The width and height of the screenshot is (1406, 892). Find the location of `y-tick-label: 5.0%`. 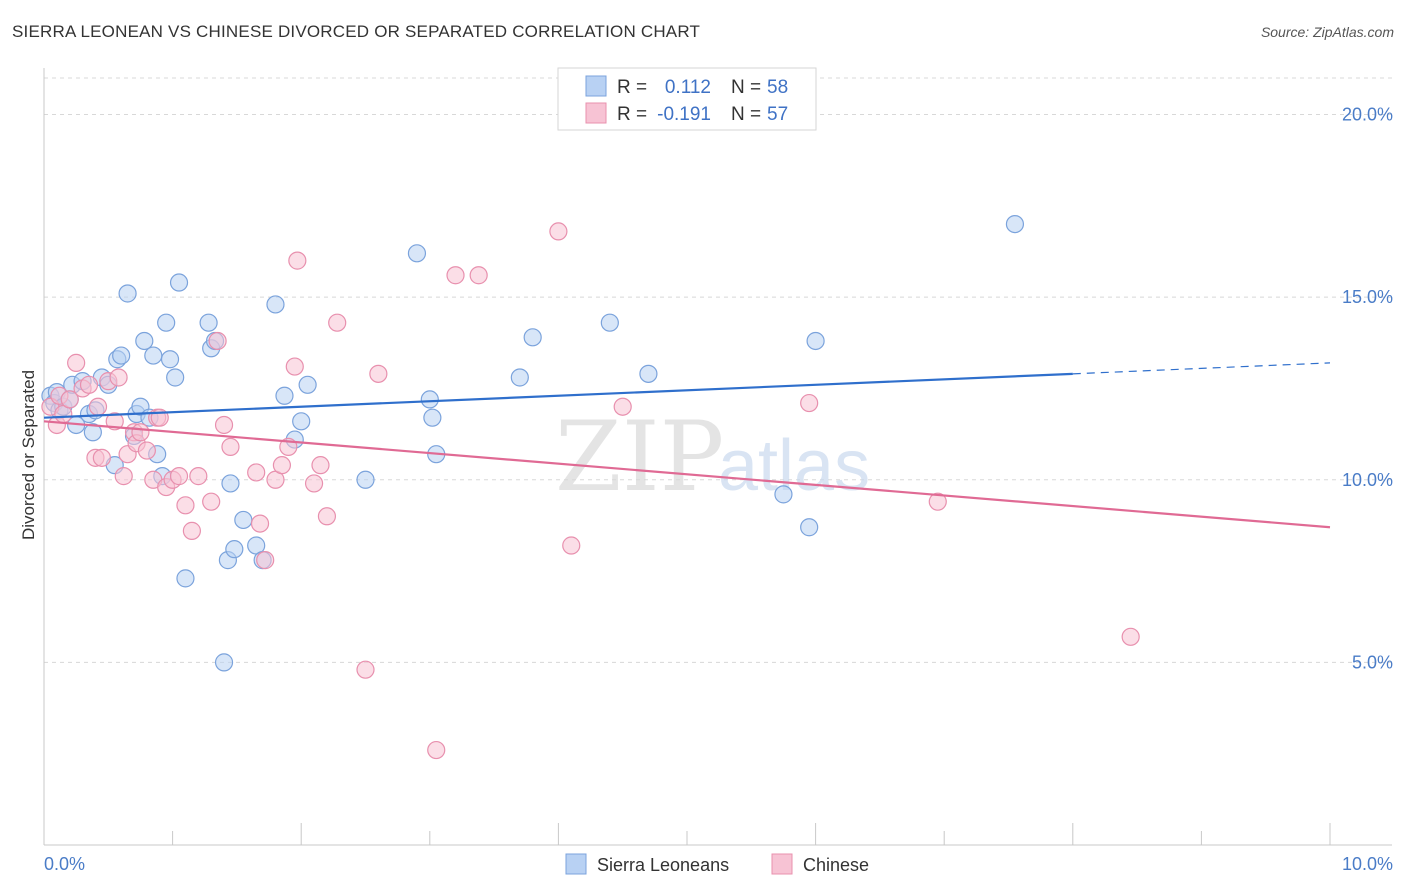

y-tick-label: 5.0% is located at coordinates (1372, 662).